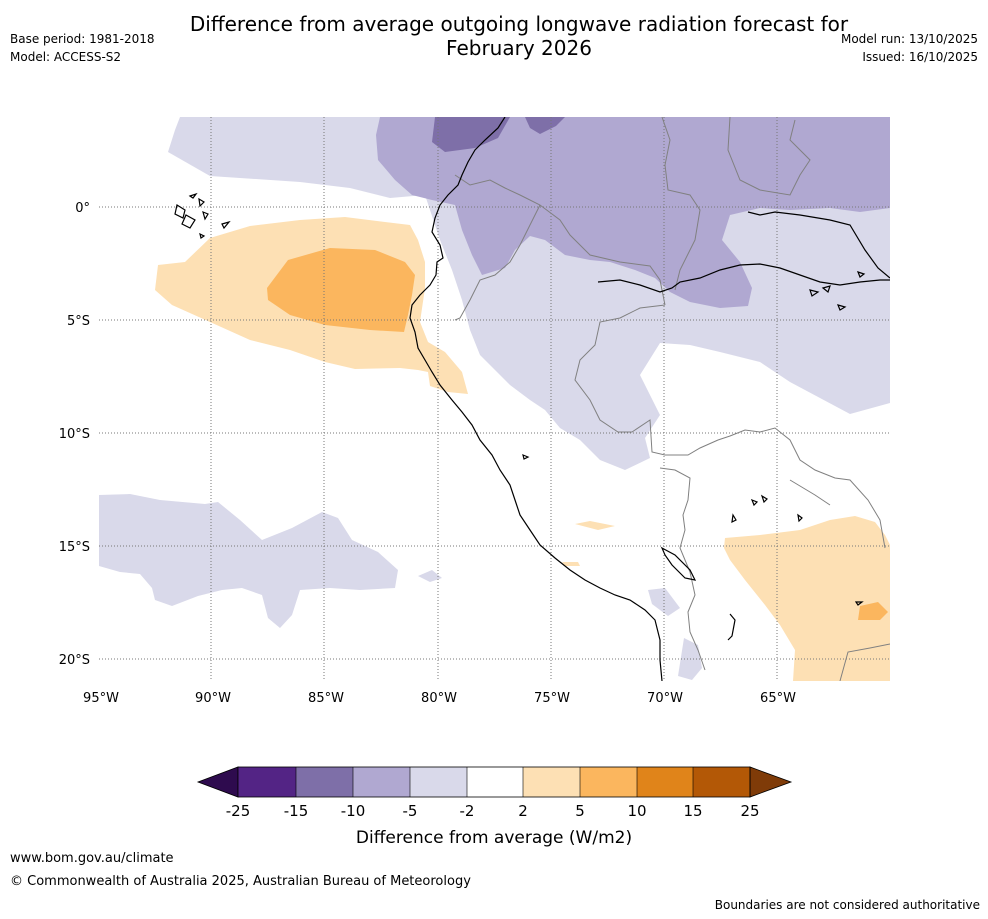  Describe the element at coordinates (78, 321) in the screenshot. I see `lat-label: 5°S` at that location.